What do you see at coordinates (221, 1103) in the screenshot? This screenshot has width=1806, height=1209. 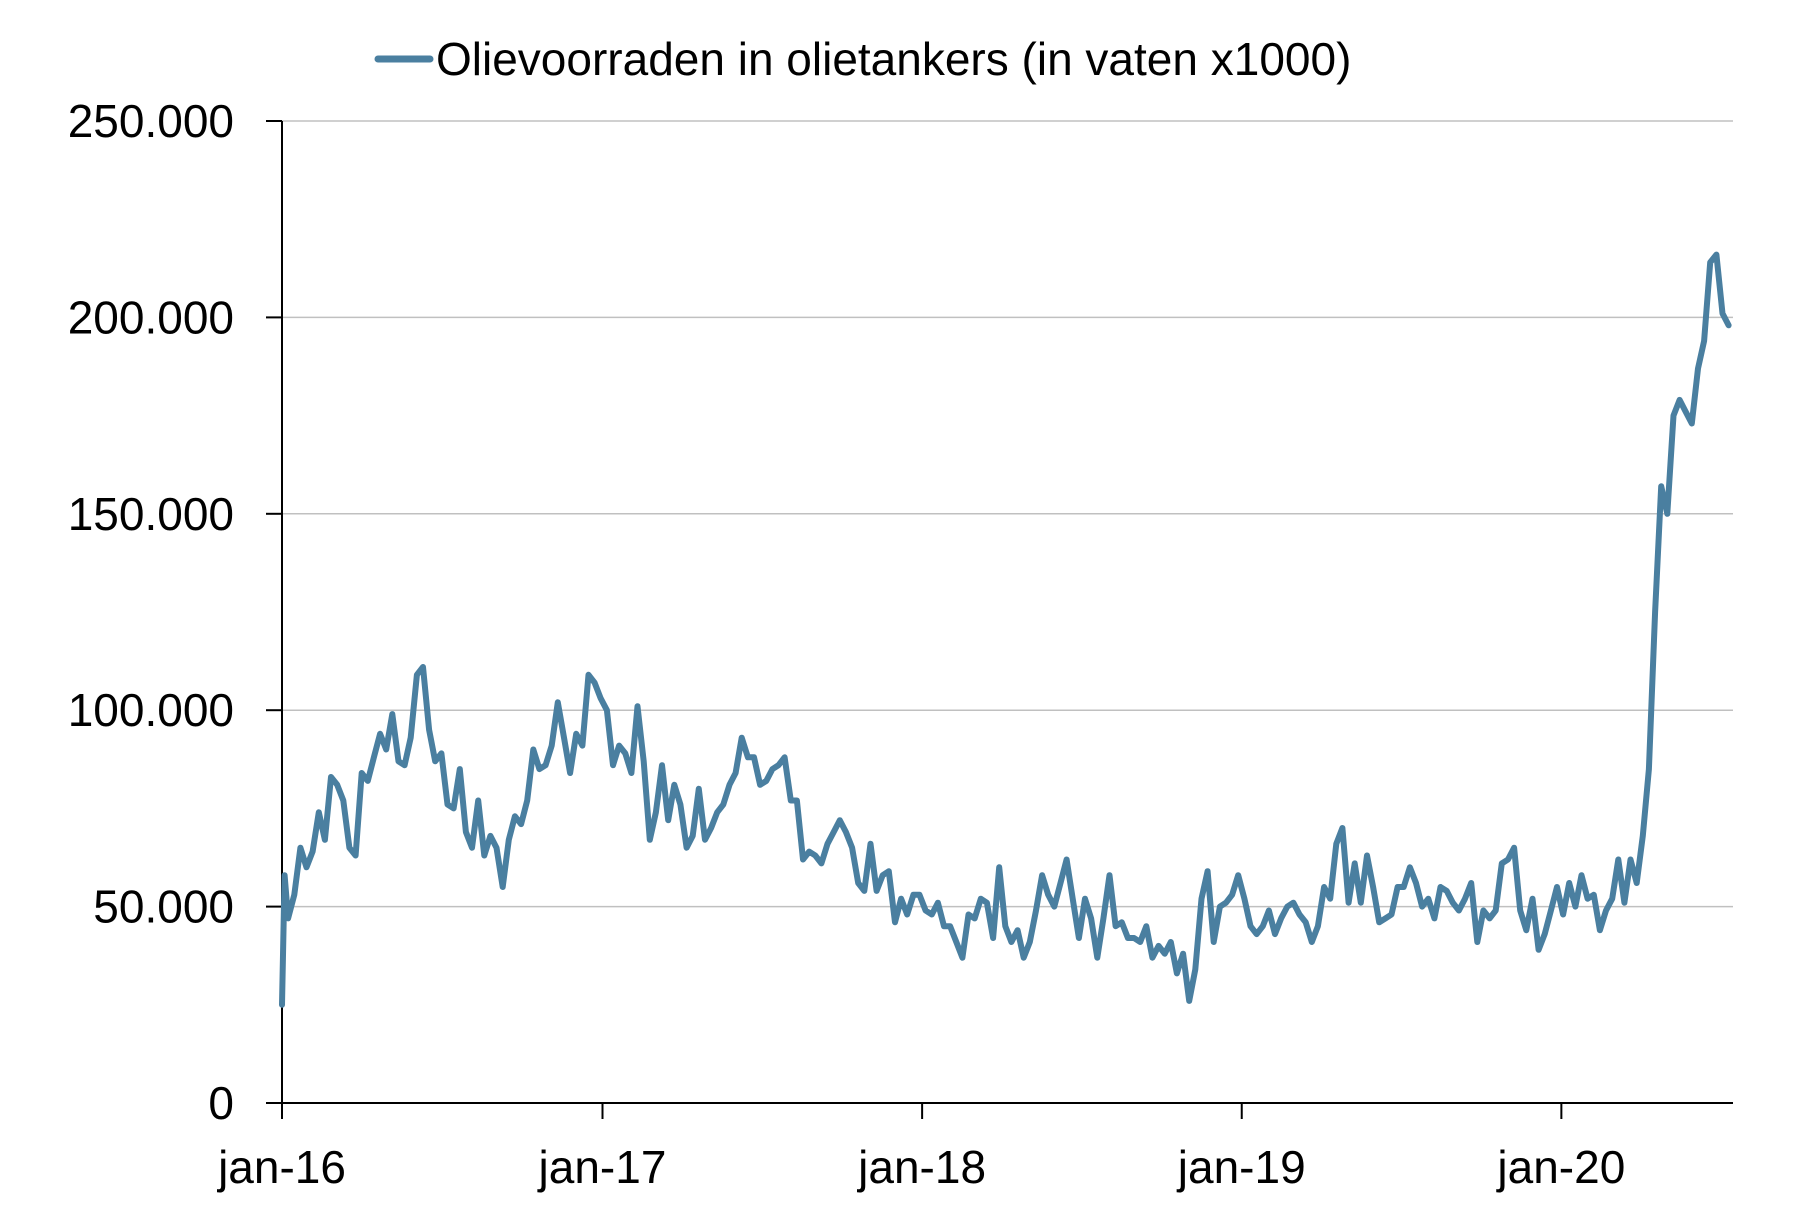 I see `y-tick-label: 0` at bounding box center [221, 1103].